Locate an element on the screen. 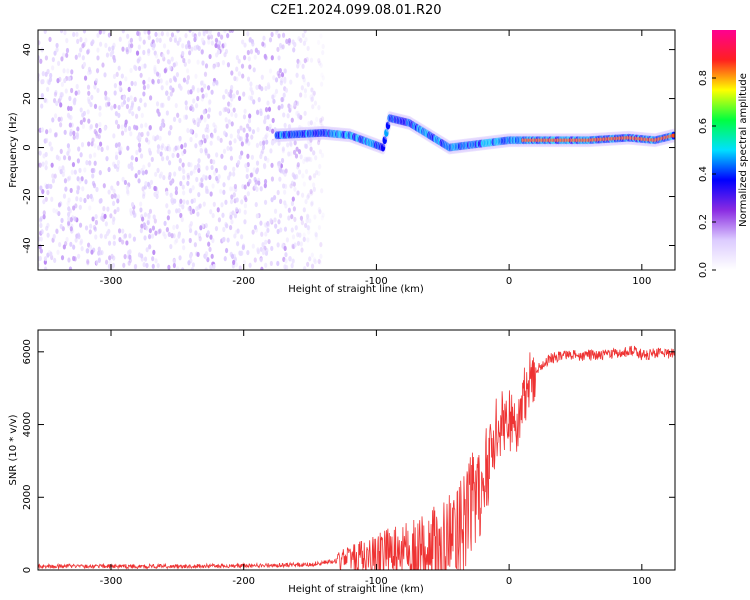 The width and height of the screenshot is (750, 600). x-tick-label: -300 is located at coordinates (111, 281).